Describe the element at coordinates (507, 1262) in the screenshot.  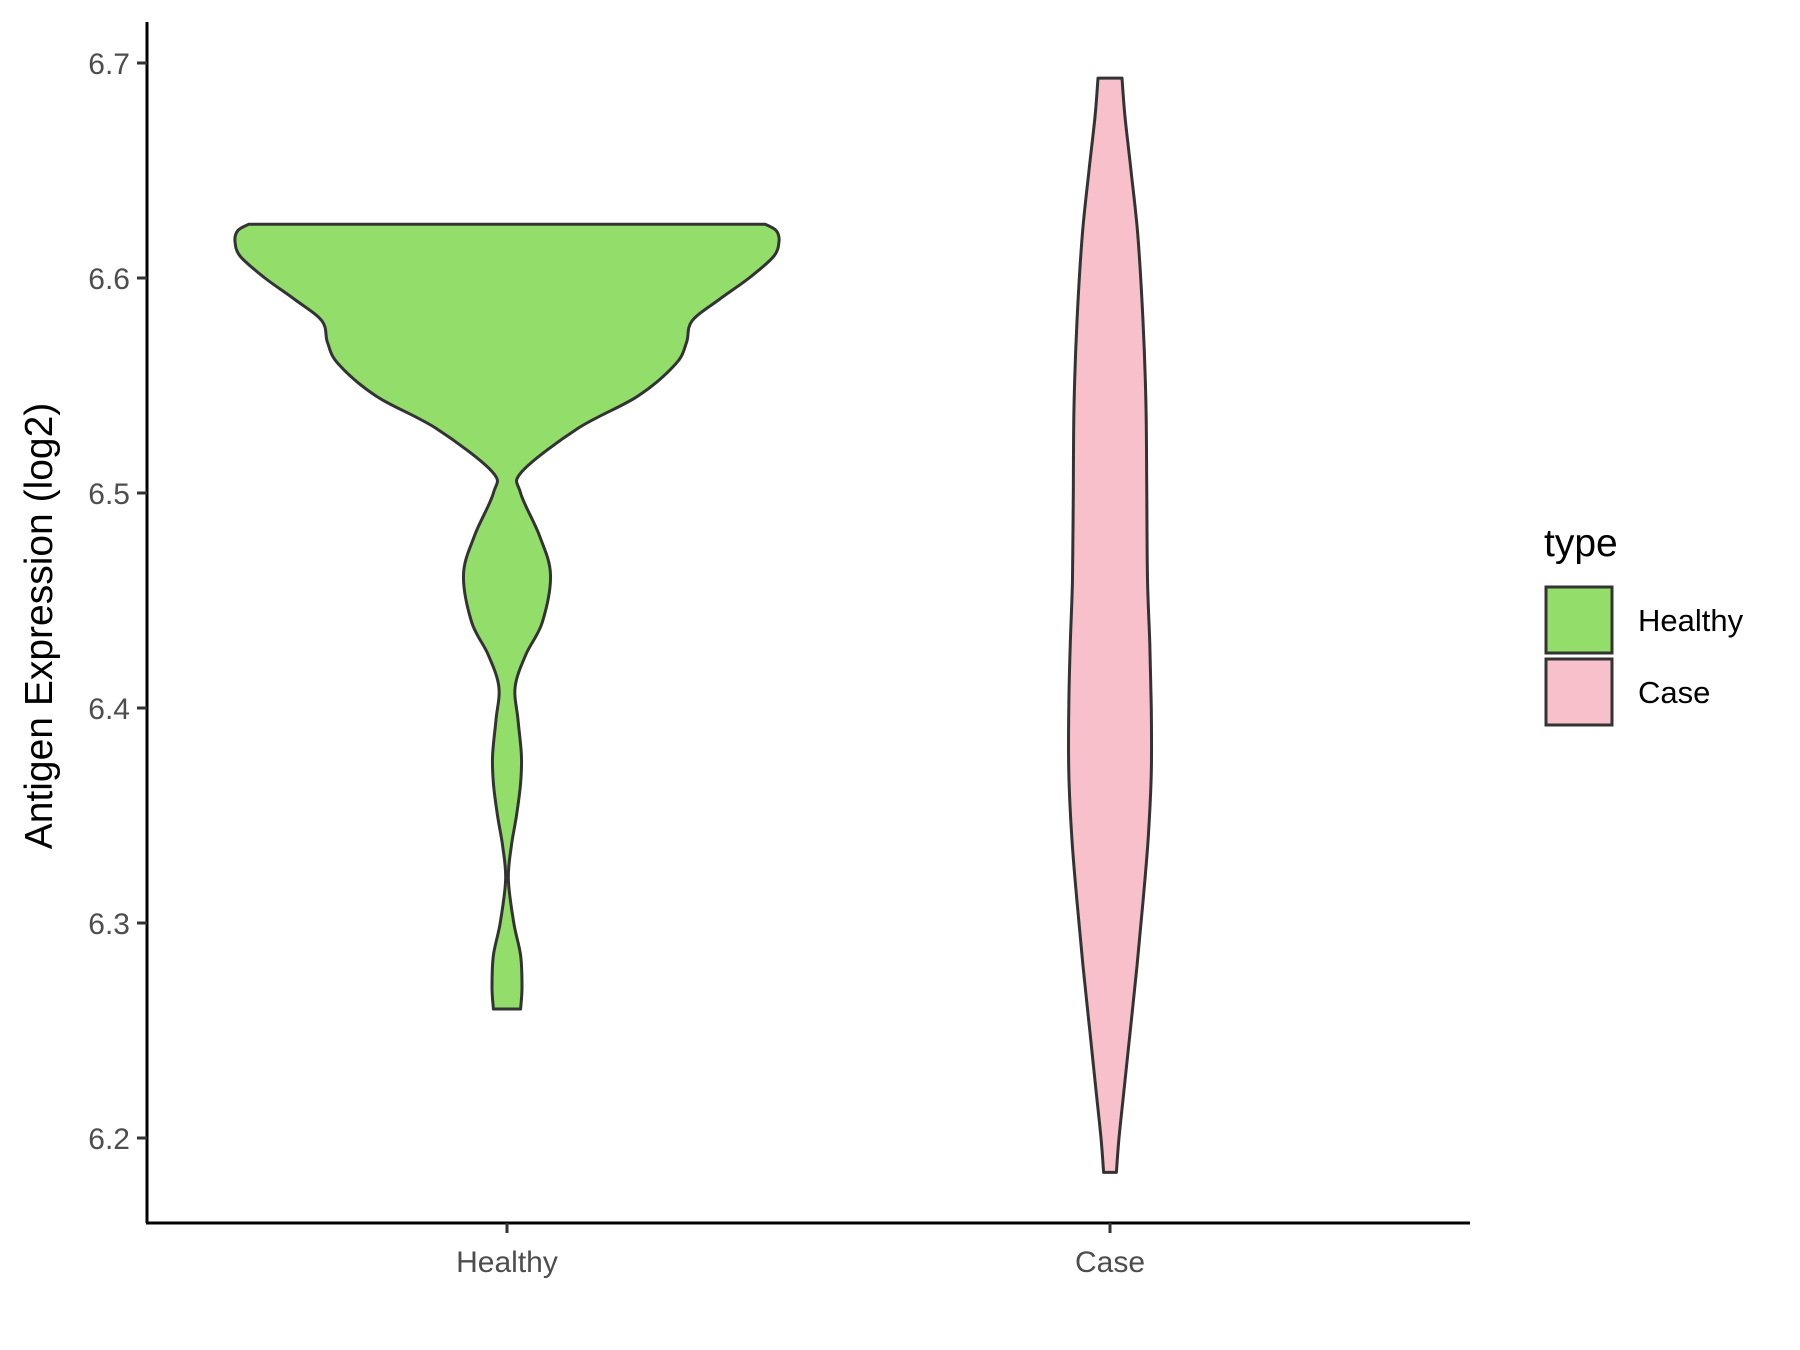
I see `x-tick-label-healthy: Healthy` at that location.